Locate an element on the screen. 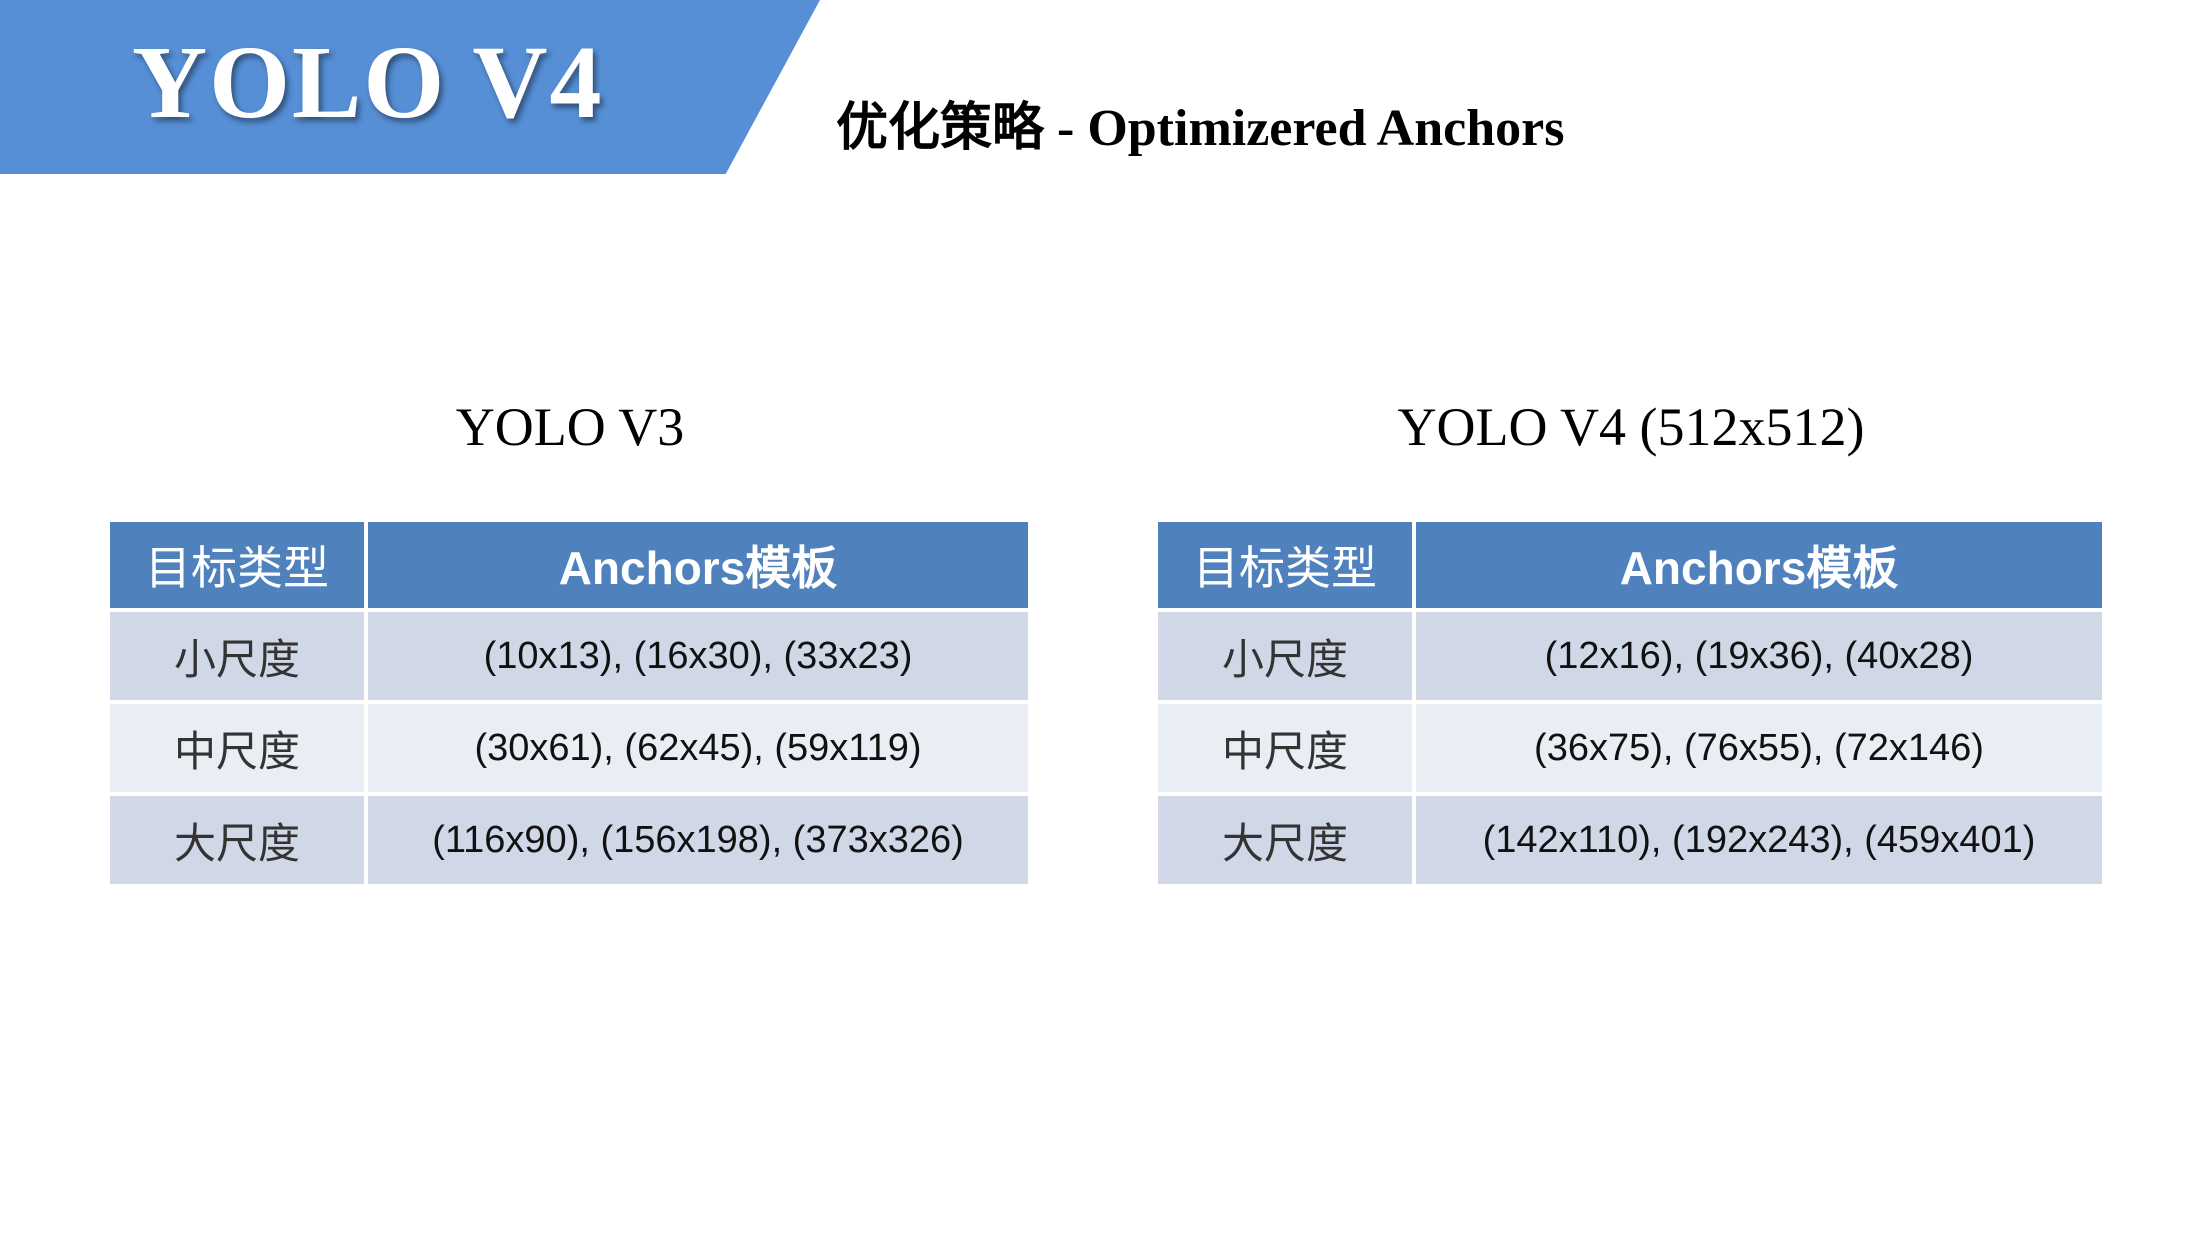 The height and width of the screenshot is (1238, 2200). table-row: 中尺度 (36x75), (76x55), (72x146) is located at coordinates (1630, 748).